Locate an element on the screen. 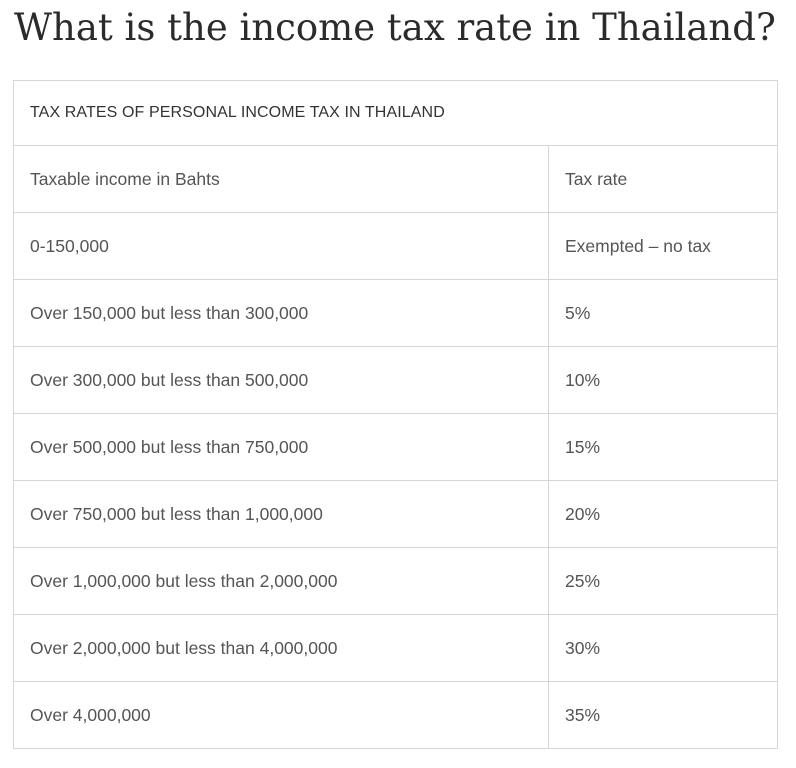  table-row: Over 150,000 but less than 300,000 5% is located at coordinates (396, 313).